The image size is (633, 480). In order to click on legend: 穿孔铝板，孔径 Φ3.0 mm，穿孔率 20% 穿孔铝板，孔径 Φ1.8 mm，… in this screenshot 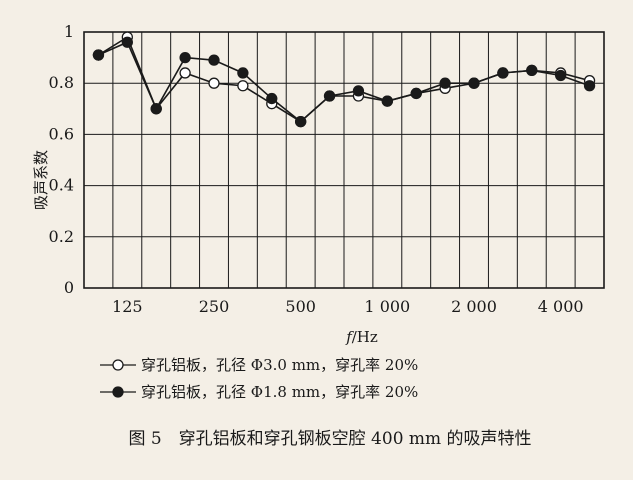, I will do `click(259, 378)`.